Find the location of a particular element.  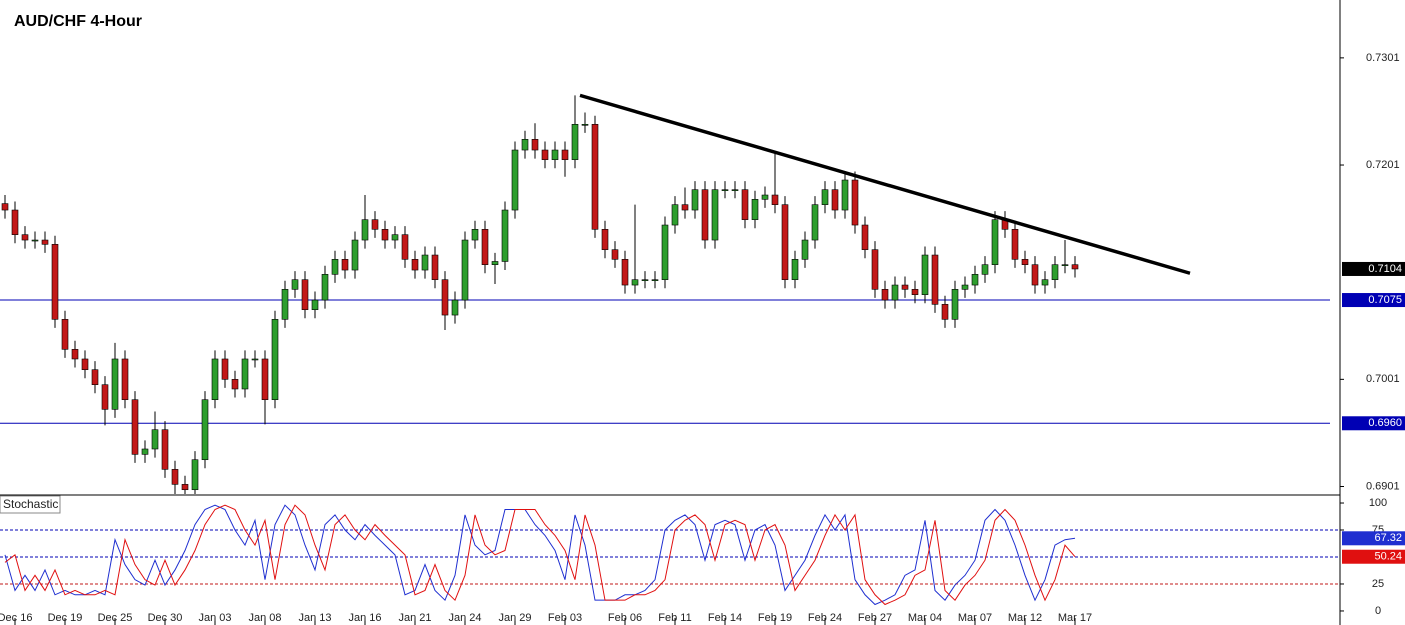

stochastic-value-label-box is located at coordinates (1373, 556).